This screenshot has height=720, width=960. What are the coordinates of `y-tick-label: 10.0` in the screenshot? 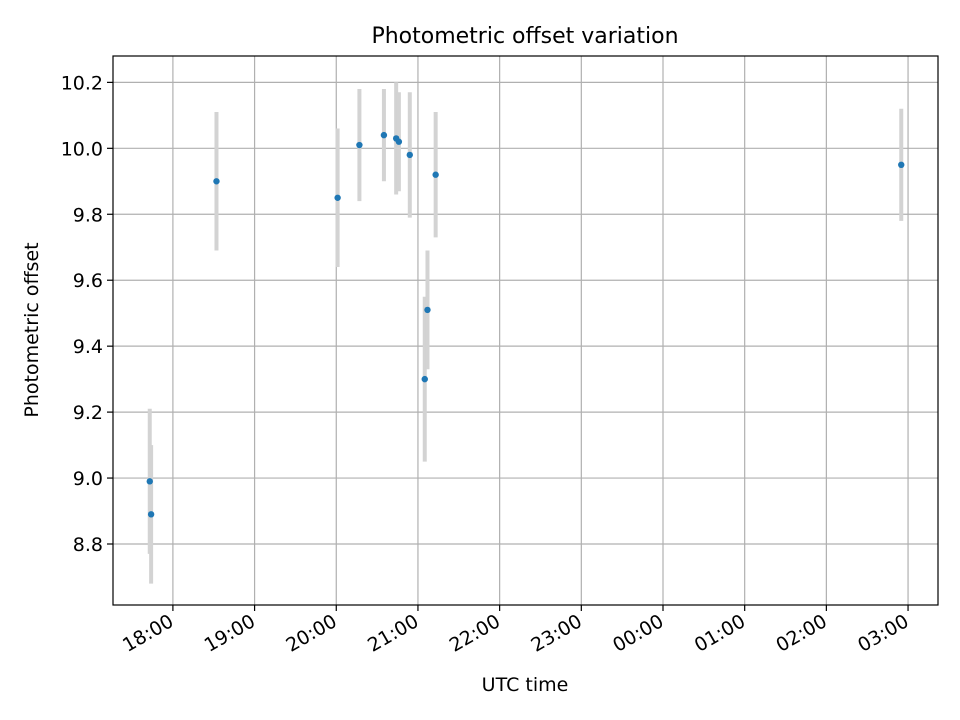 It's located at (82, 149).